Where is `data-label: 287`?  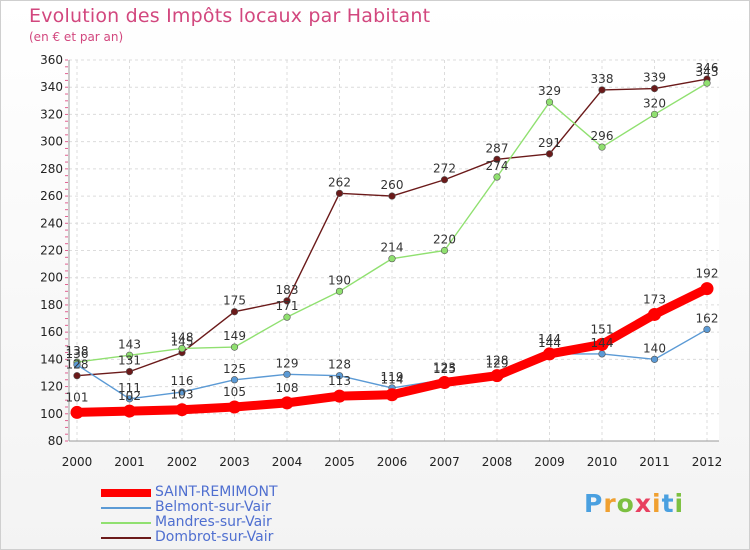
data-label: 287 is located at coordinates (497, 148).